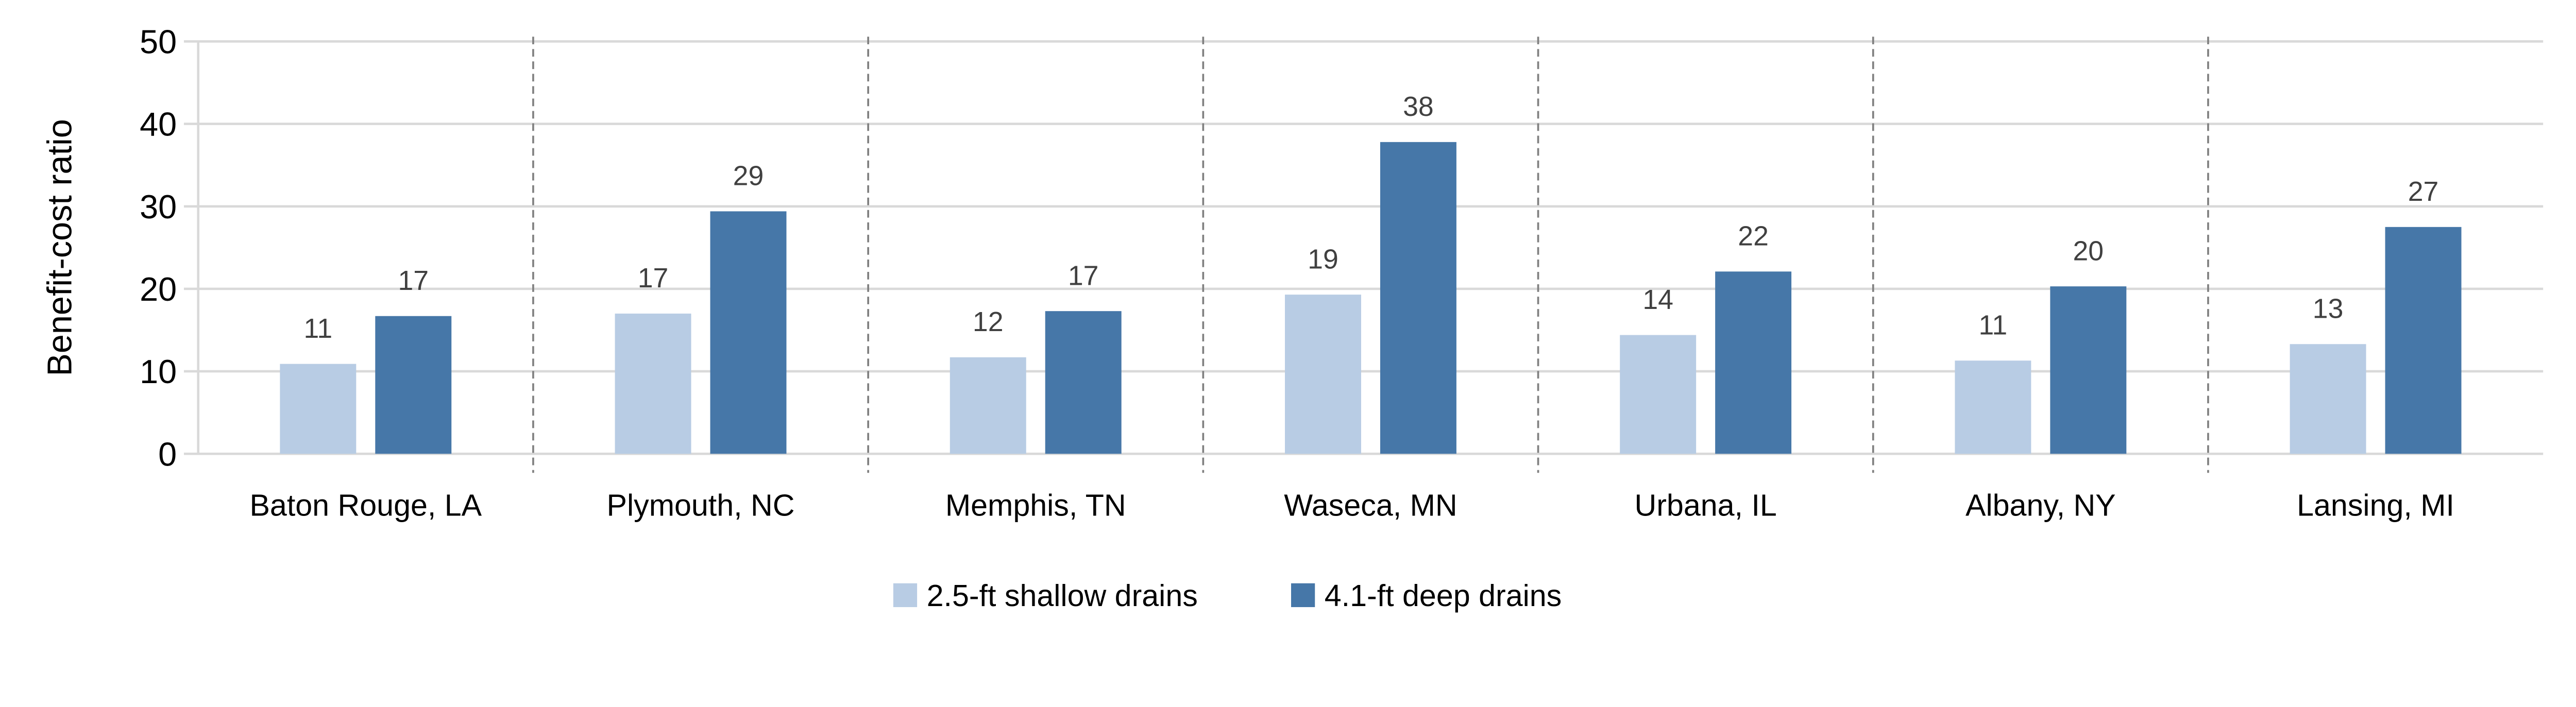 Image resolution: width=2576 pixels, height=707 pixels. I want to click on y-tick-label: 0, so click(167, 454).